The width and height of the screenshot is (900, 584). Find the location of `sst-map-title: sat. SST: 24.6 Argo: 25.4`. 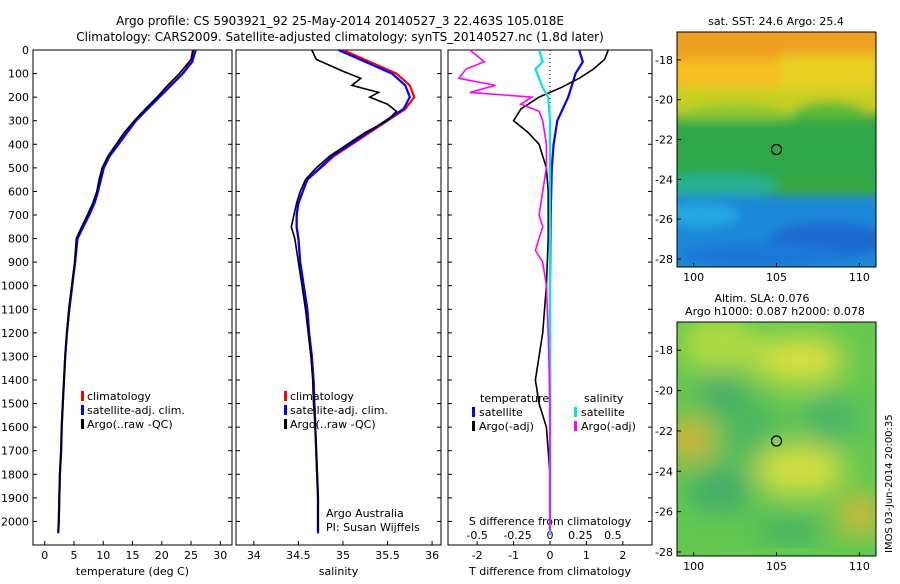

sst-map-title: sat. SST: 24.6 Argo: 25.4 is located at coordinates (776, 21).